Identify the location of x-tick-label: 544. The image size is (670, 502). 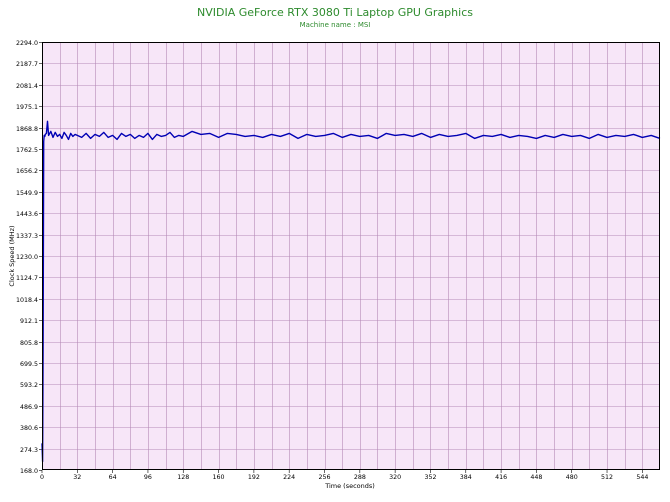
(642, 477).